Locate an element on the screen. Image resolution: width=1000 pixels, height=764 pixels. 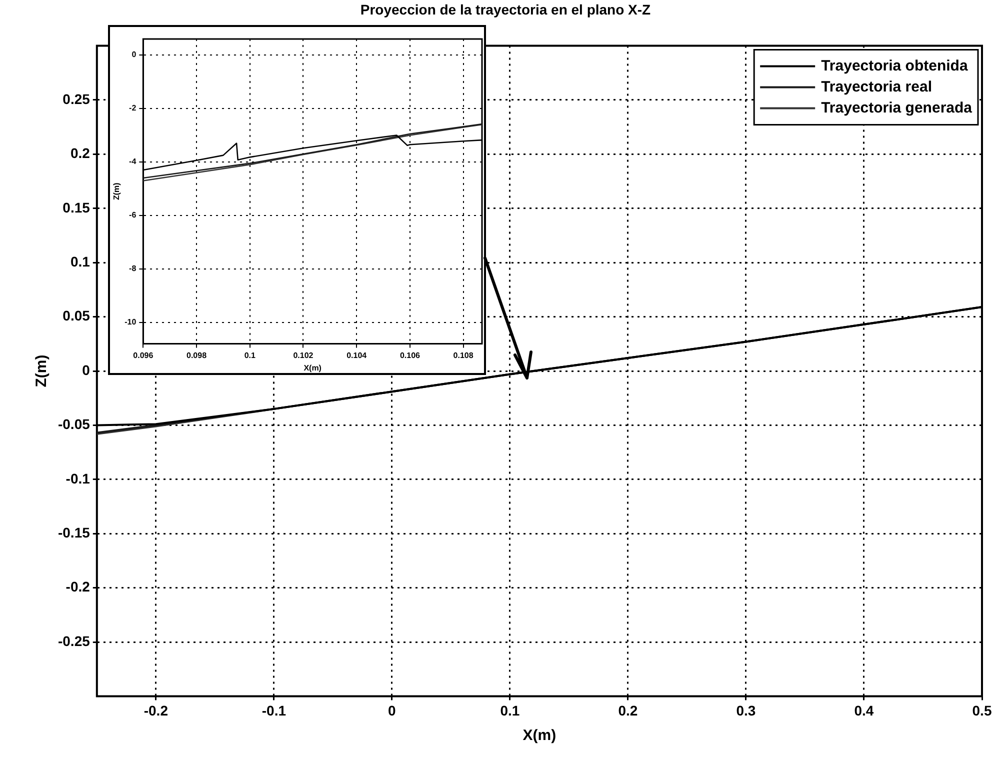
y-tick-label: 0.05 is located at coordinates (76, 316).